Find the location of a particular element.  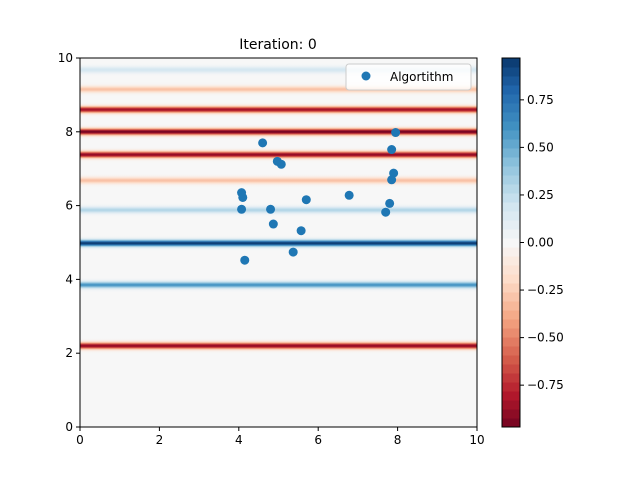

legend-label: Algortithm is located at coordinates (421, 77).